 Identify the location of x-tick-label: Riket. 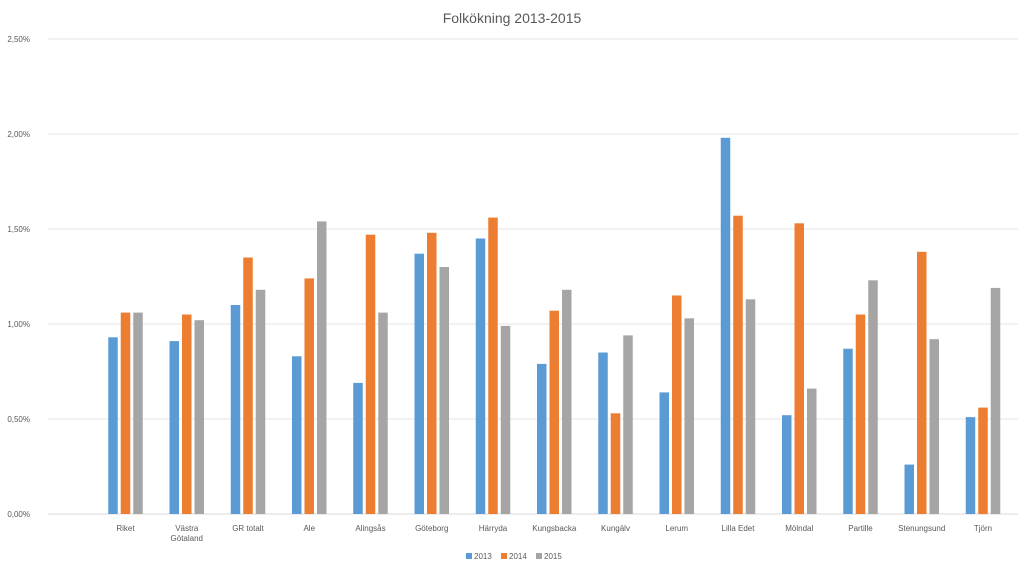
(125, 528).